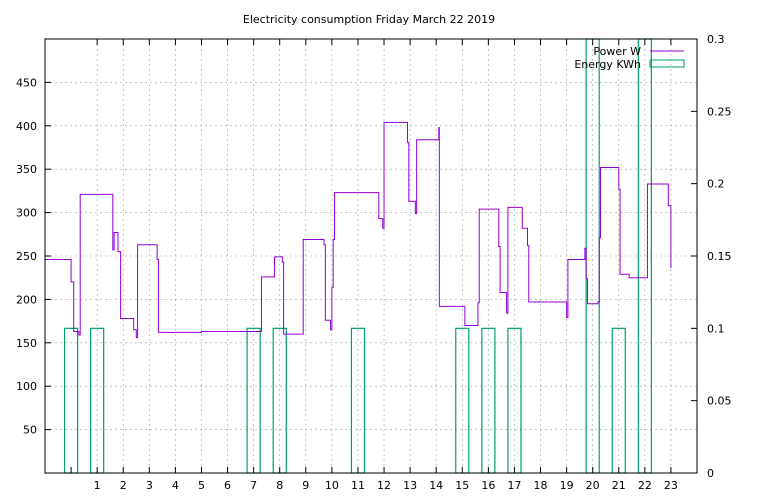 This screenshot has height=500, width=768. What do you see at coordinates (716, 184) in the screenshot?
I see `y-tick-label-right: 0.2` at bounding box center [716, 184].